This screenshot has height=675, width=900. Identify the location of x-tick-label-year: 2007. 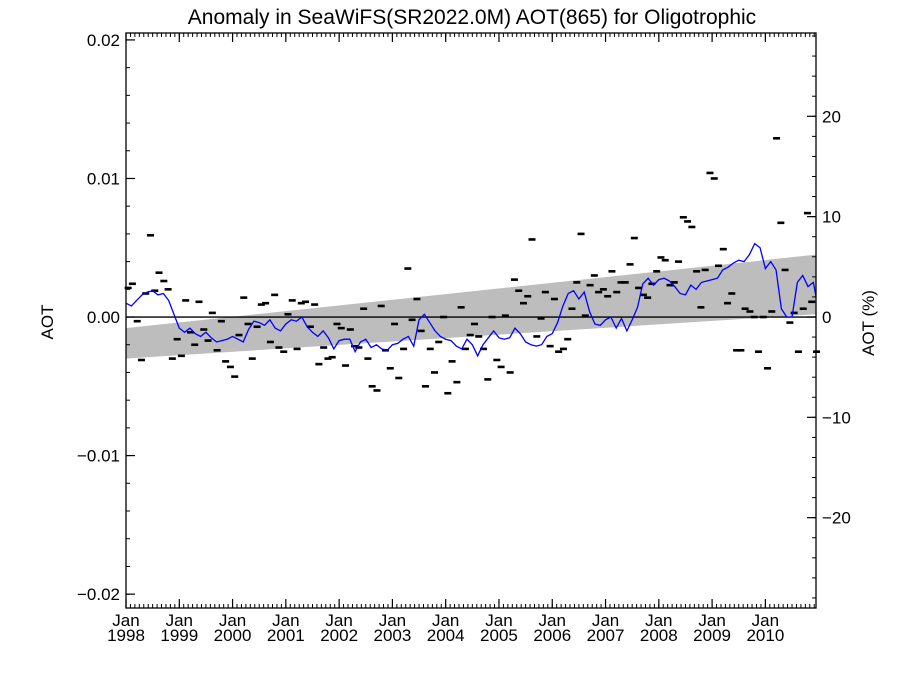
(606, 635).